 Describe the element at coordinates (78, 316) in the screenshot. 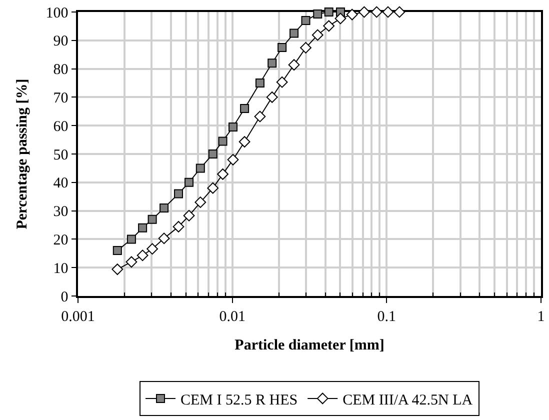

I see `x-tick-label: 0.001` at that location.